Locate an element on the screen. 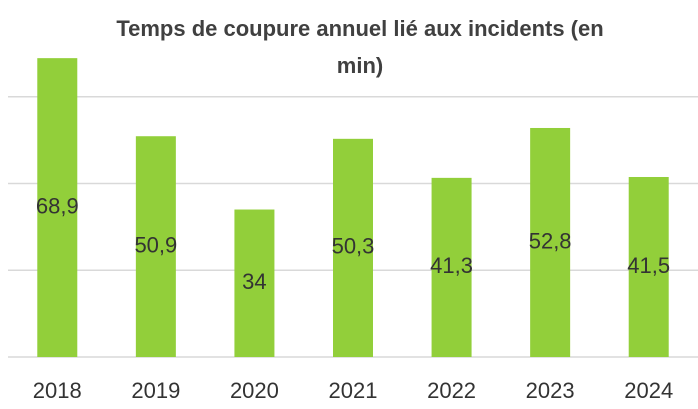  x-tick-label: 2024 is located at coordinates (648, 390).